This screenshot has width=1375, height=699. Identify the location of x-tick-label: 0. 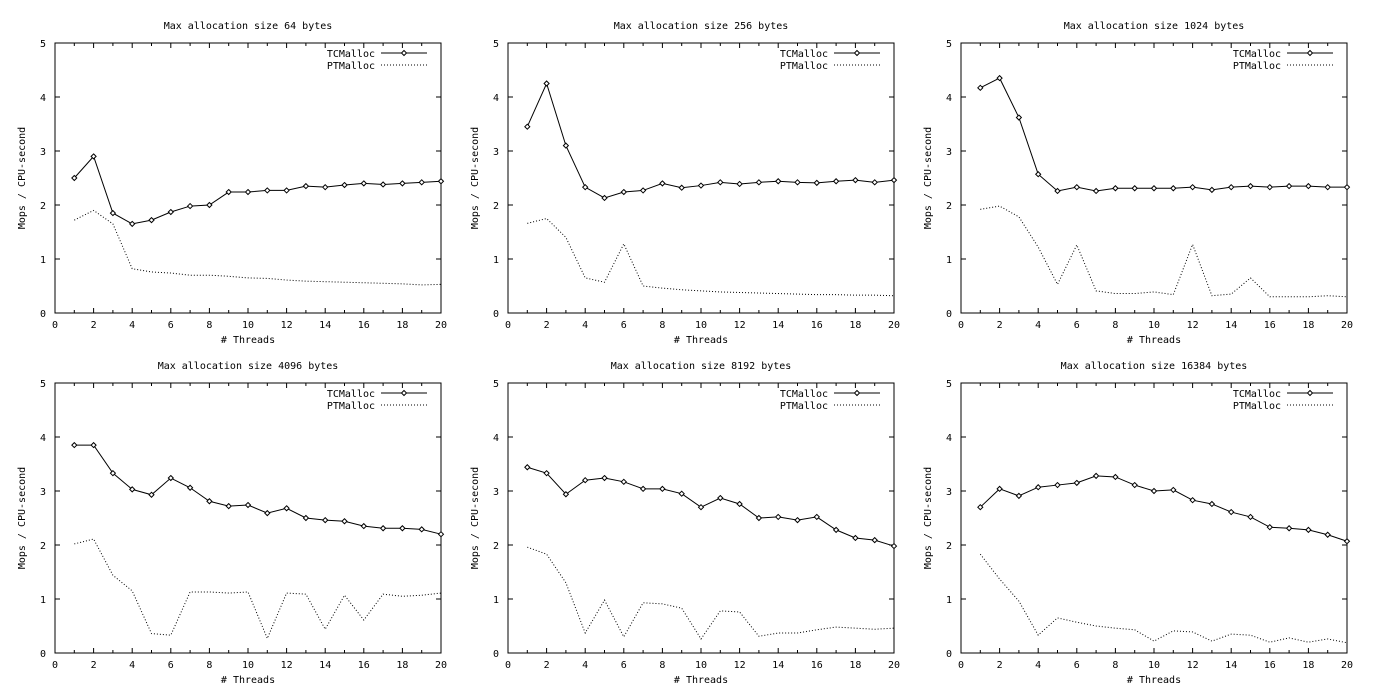
(961, 665).